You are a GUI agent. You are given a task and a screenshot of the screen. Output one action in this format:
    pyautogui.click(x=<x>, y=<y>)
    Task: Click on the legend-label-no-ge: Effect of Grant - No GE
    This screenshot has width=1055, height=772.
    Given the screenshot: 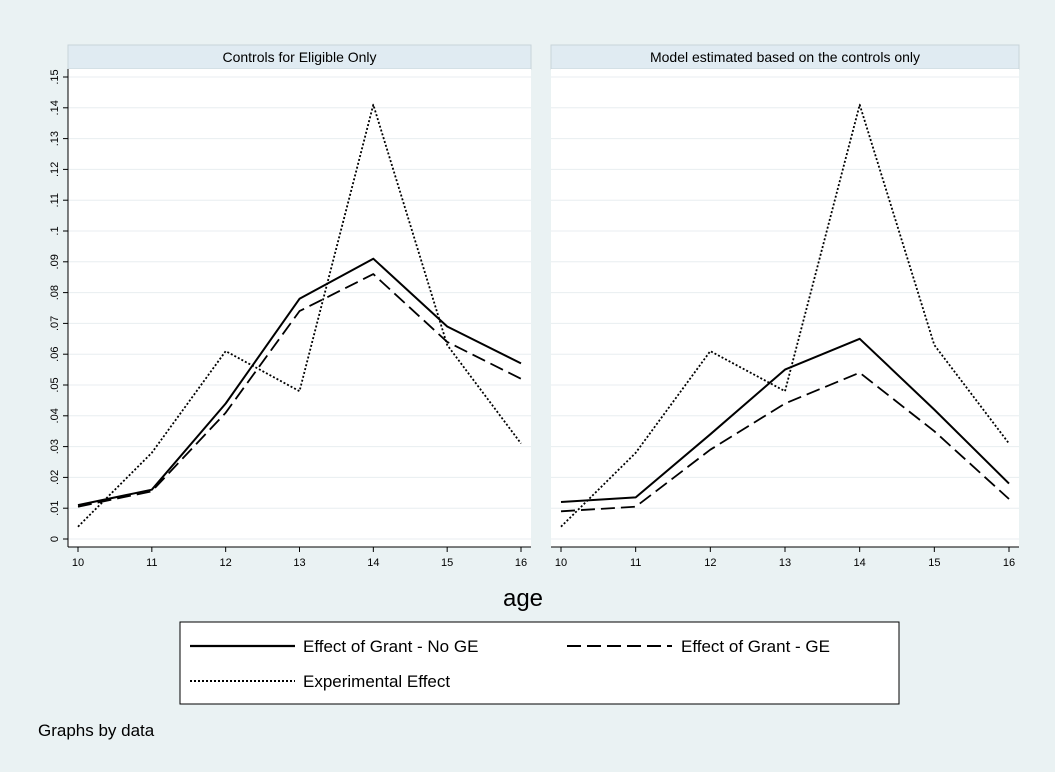 What is the action you would take?
    pyautogui.click(x=390, y=646)
    